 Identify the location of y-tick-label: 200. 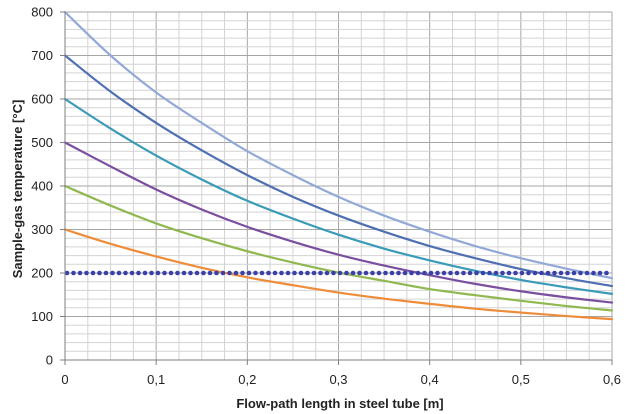
(42, 273).